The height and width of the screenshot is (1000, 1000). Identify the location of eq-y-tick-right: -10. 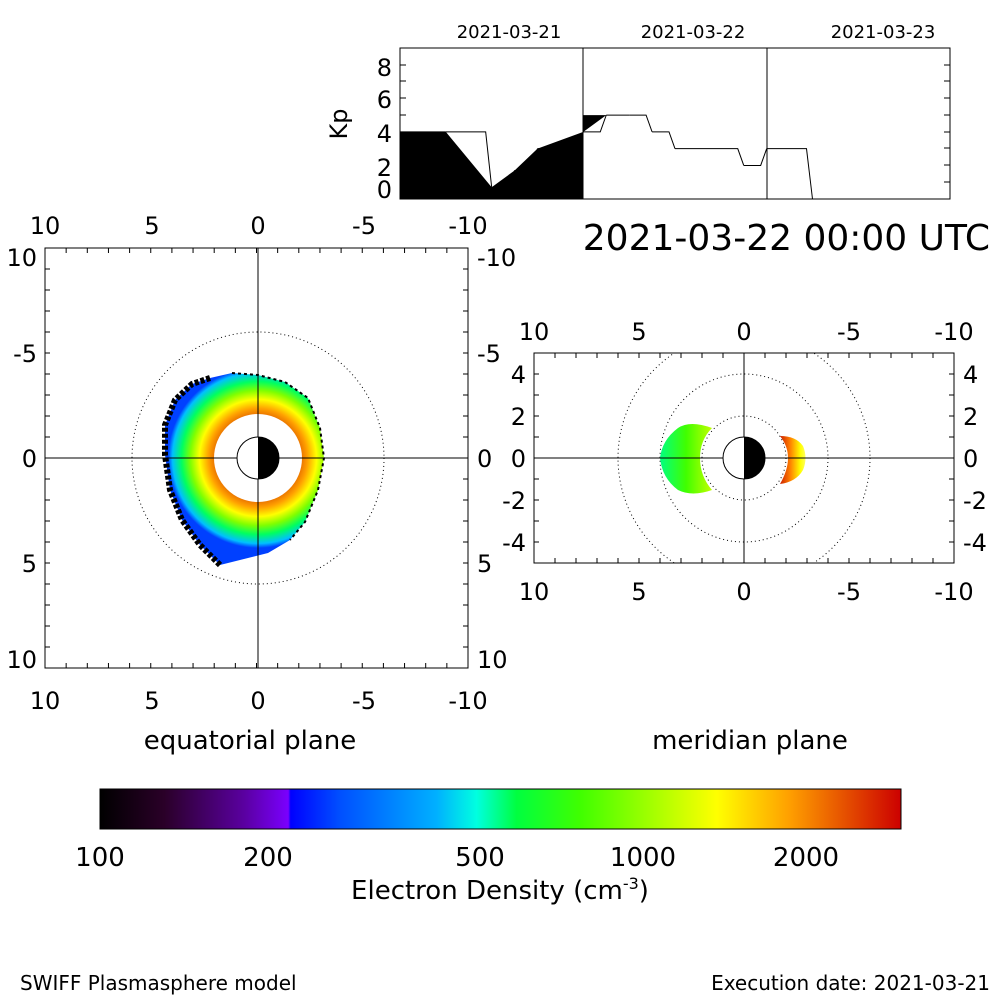
(496, 258).